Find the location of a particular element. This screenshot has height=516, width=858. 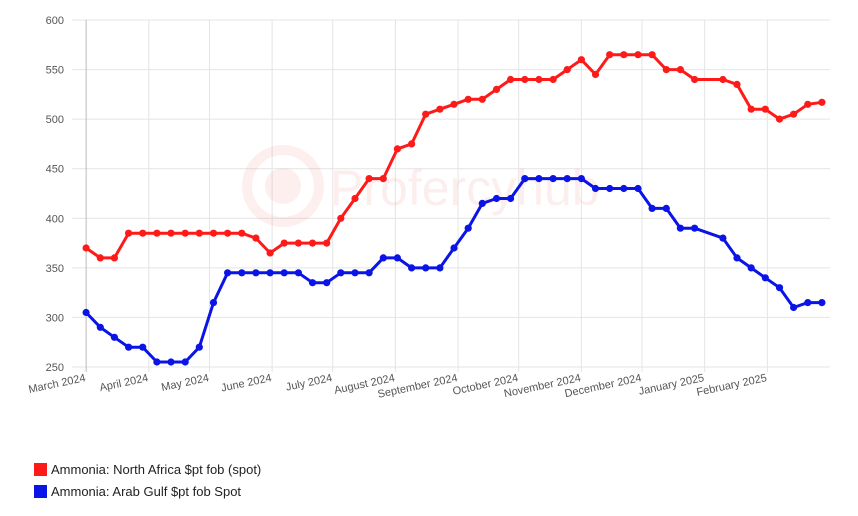

legend-item-arab-gulf: Ammonia: Arab Gulf $pt fob Spot is located at coordinates (147, 491).